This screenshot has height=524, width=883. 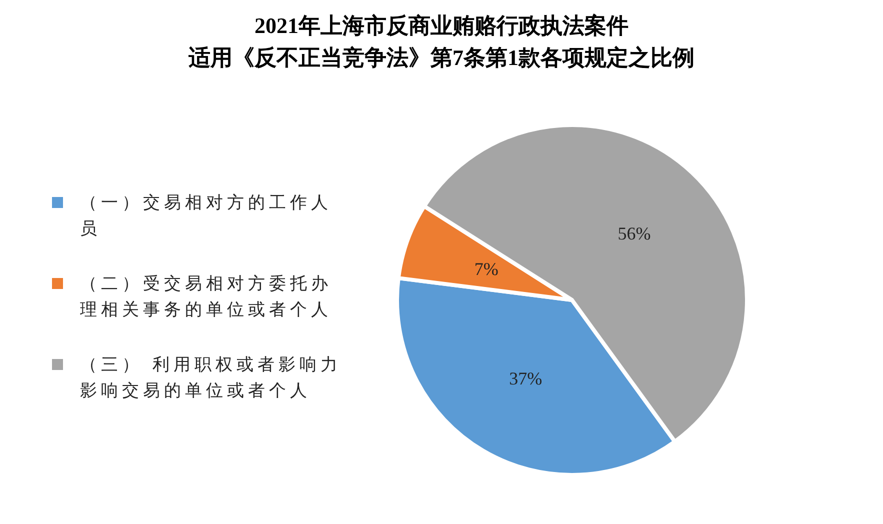 What do you see at coordinates (206, 297) in the screenshot?
I see `legend-label: （二）受交易相对方委托办理相关事务的单位或者个人` at bounding box center [206, 297].